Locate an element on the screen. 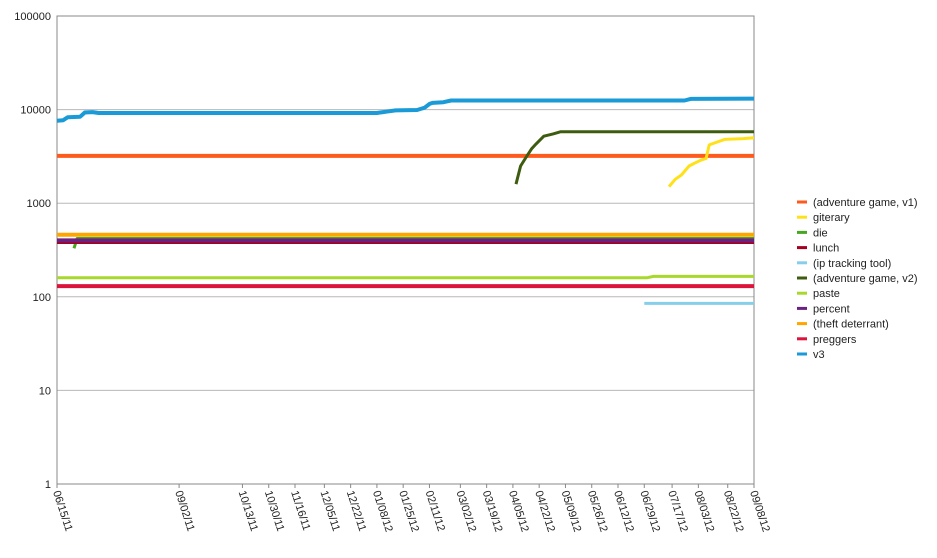 Image resolution: width=937 pixels, height=558 pixels. x-tick-label: 01/08/12 is located at coordinates (382, 511).